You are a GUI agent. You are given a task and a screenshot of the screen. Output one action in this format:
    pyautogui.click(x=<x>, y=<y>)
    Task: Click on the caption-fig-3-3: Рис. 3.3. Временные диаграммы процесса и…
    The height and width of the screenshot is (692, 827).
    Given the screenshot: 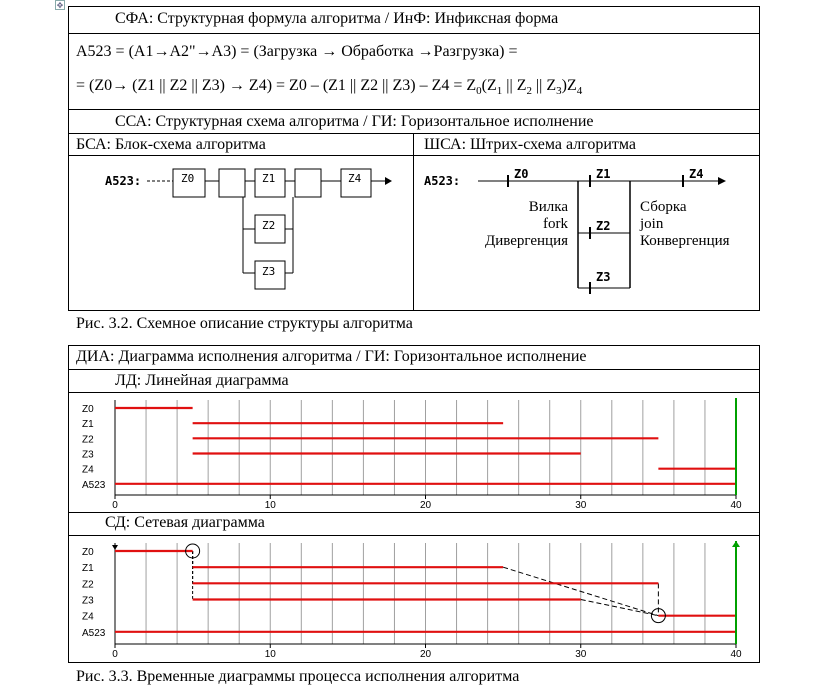 What is the action you would take?
    pyautogui.click(x=298, y=676)
    